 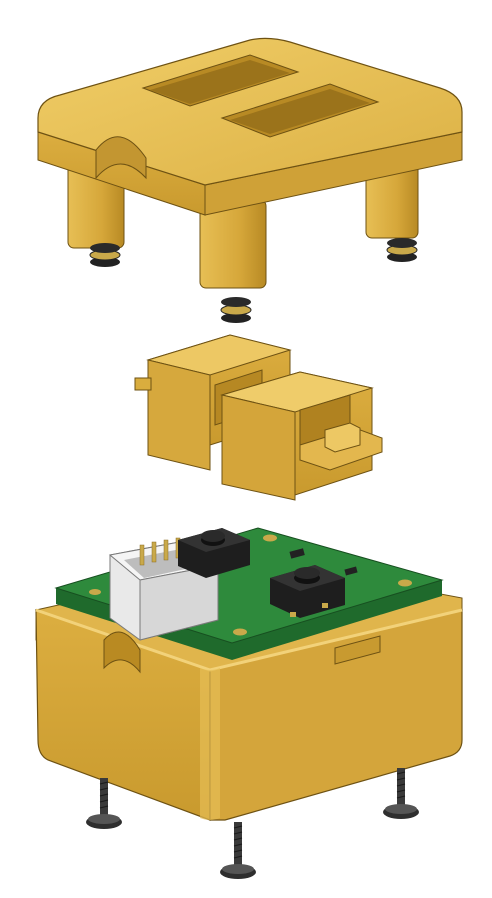 I want to click on screw-left, so click(x=104, y=803).